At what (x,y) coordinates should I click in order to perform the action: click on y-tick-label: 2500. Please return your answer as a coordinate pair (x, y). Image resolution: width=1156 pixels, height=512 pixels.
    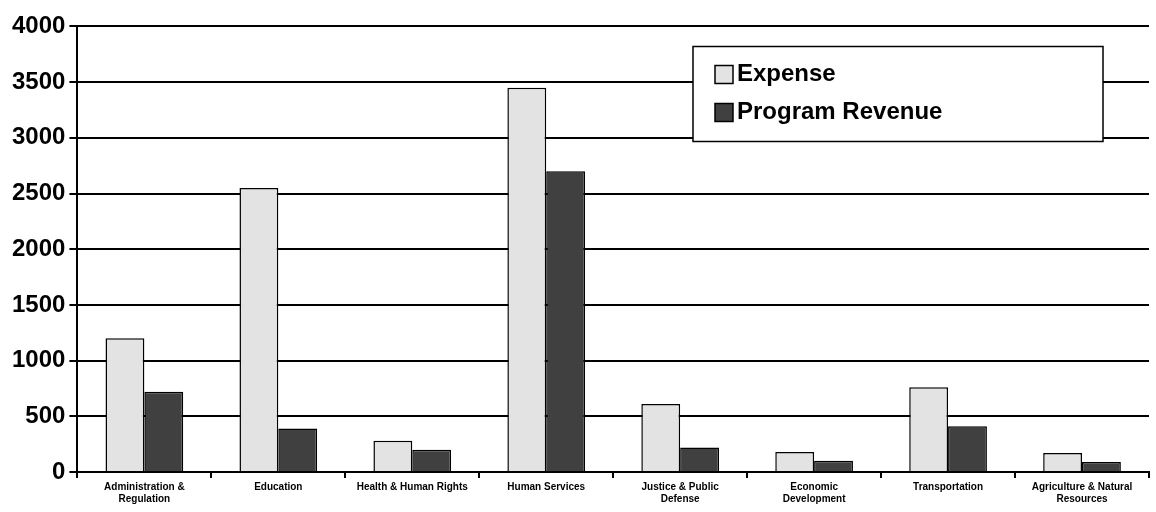
    Looking at the image, I should click on (39, 192).